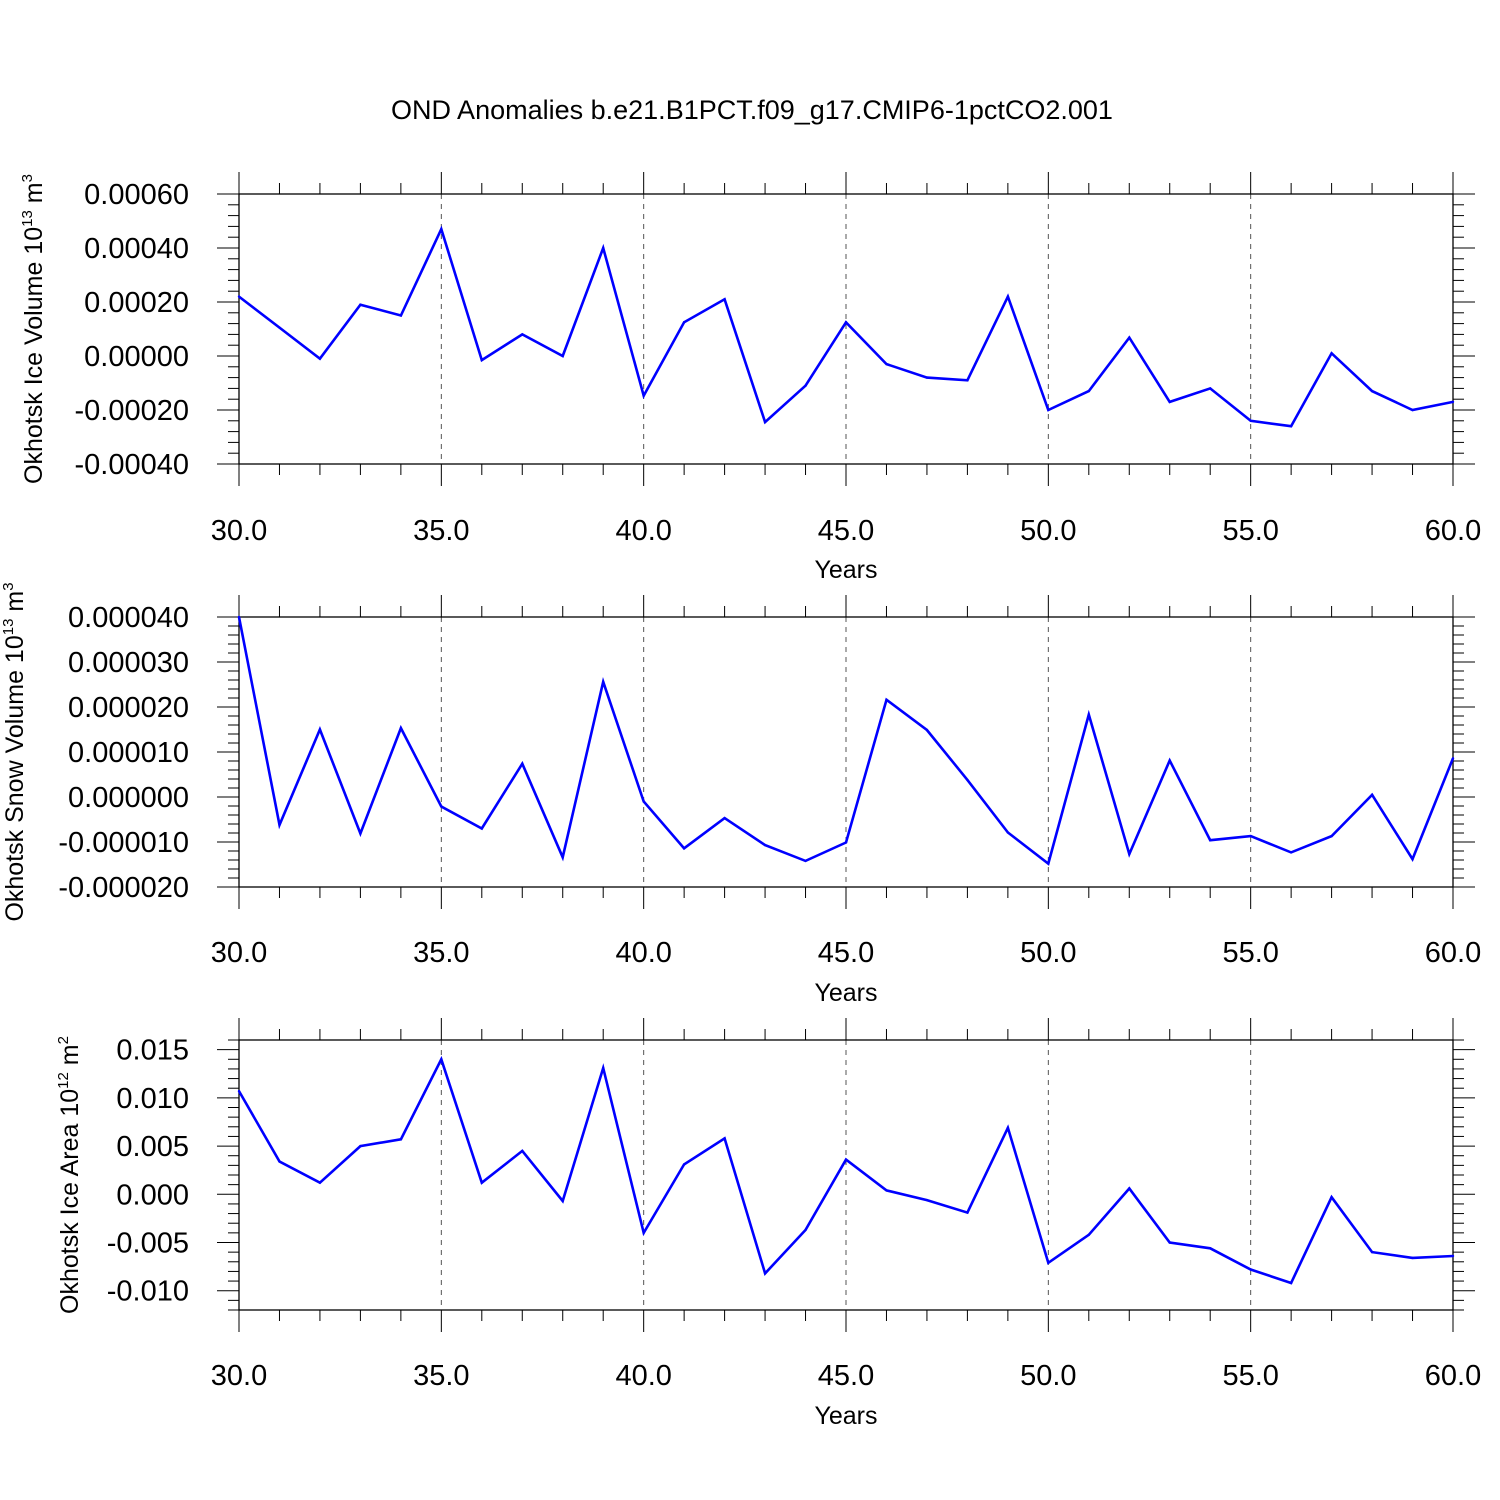  Describe the element at coordinates (1048, 531) in the screenshot. I see `x-tick-label: 50.0` at that location.